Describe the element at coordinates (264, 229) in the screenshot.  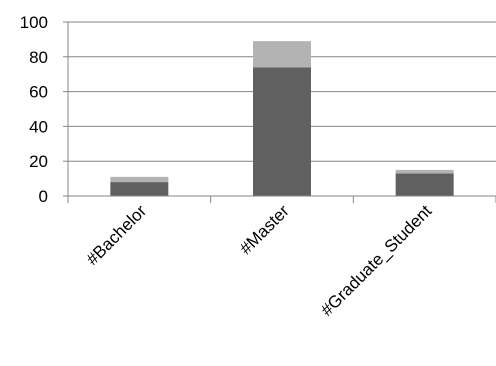
I see `x-tick-label-master: #Master` at that location.